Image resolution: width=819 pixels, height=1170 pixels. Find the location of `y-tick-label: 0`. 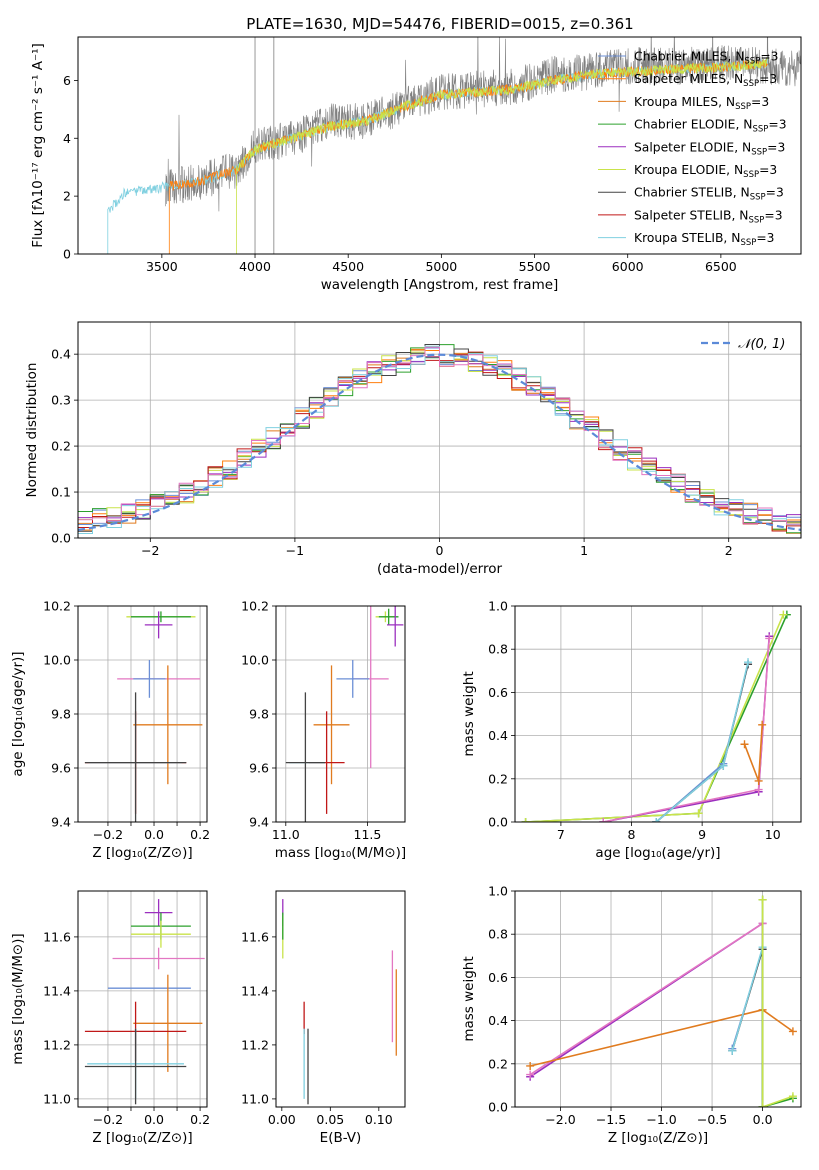

y-tick-label: 0 is located at coordinates (67, 254).